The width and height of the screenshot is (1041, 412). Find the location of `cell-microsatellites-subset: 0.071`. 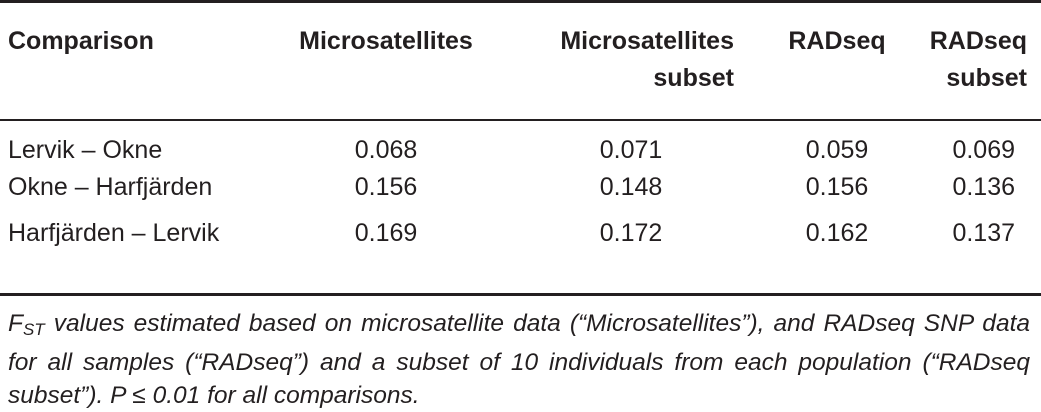

cell-microsatellites-subset: 0.071 is located at coordinates (631, 150).